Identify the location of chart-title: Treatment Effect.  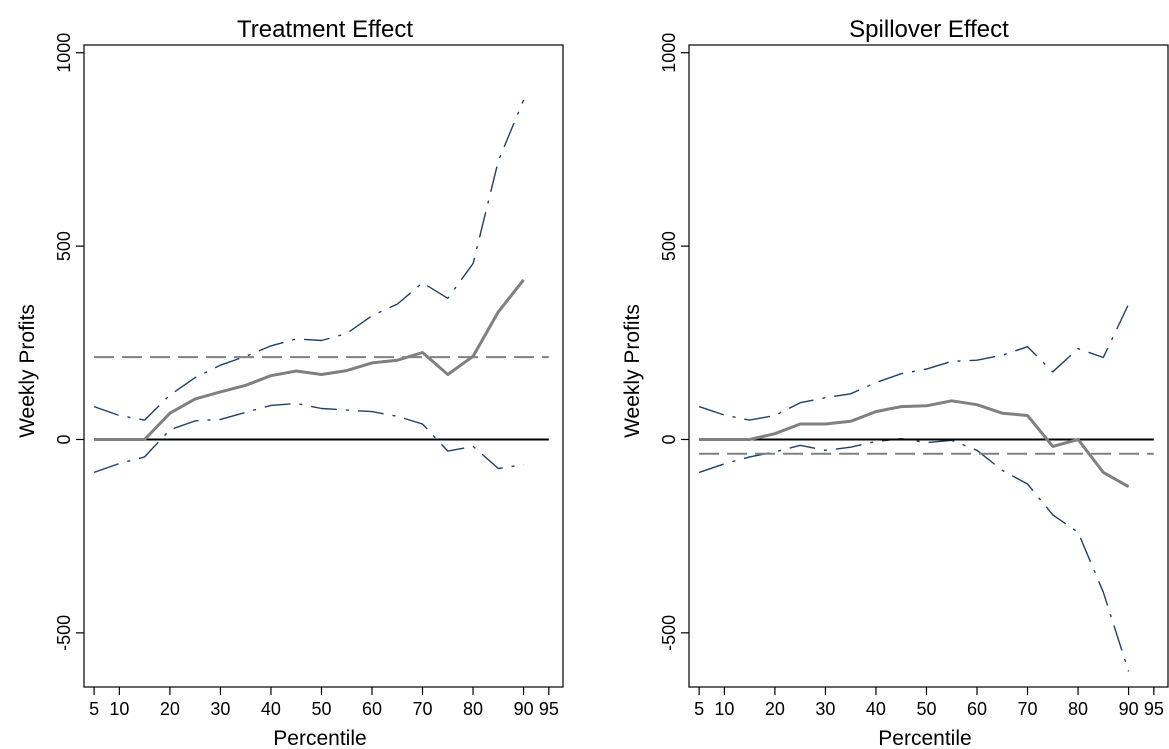
(325, 29).